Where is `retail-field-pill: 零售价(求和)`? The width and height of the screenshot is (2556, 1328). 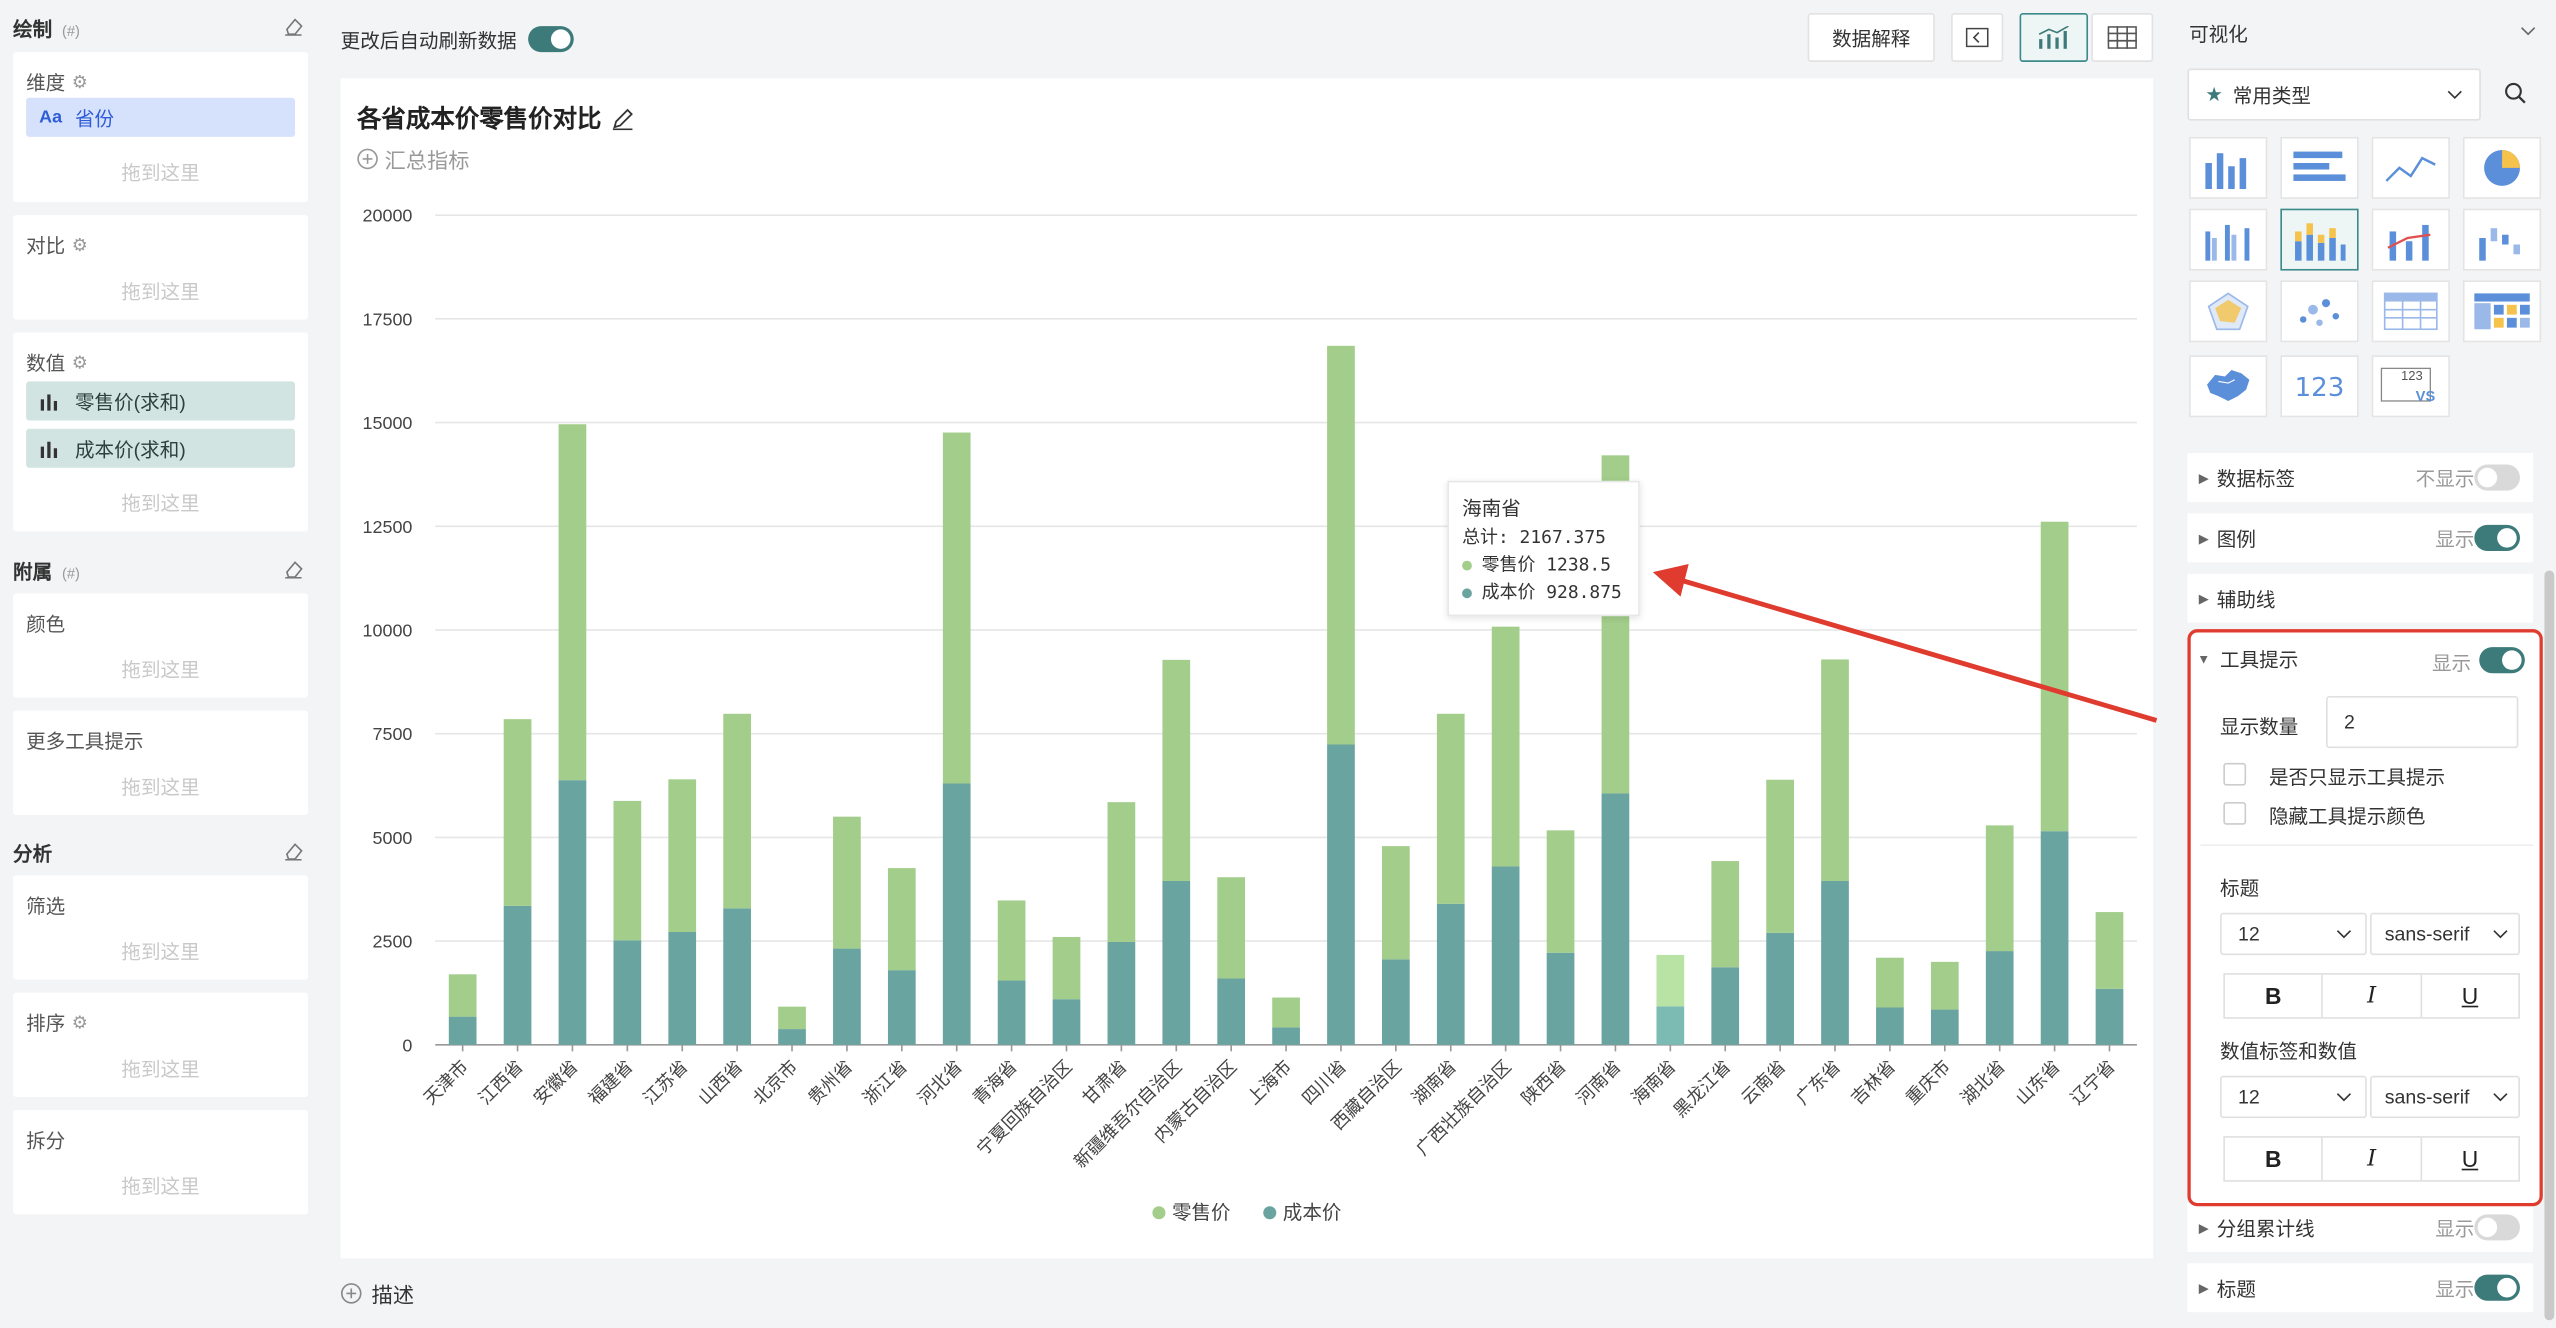 retail-field-pill: 零售价(求和) is located at coordinates (161, 401).